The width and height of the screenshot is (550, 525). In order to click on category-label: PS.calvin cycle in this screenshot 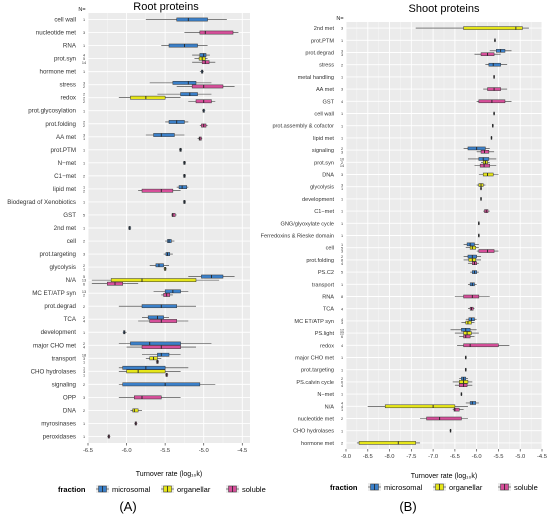, I will do `click(315, 383)`.